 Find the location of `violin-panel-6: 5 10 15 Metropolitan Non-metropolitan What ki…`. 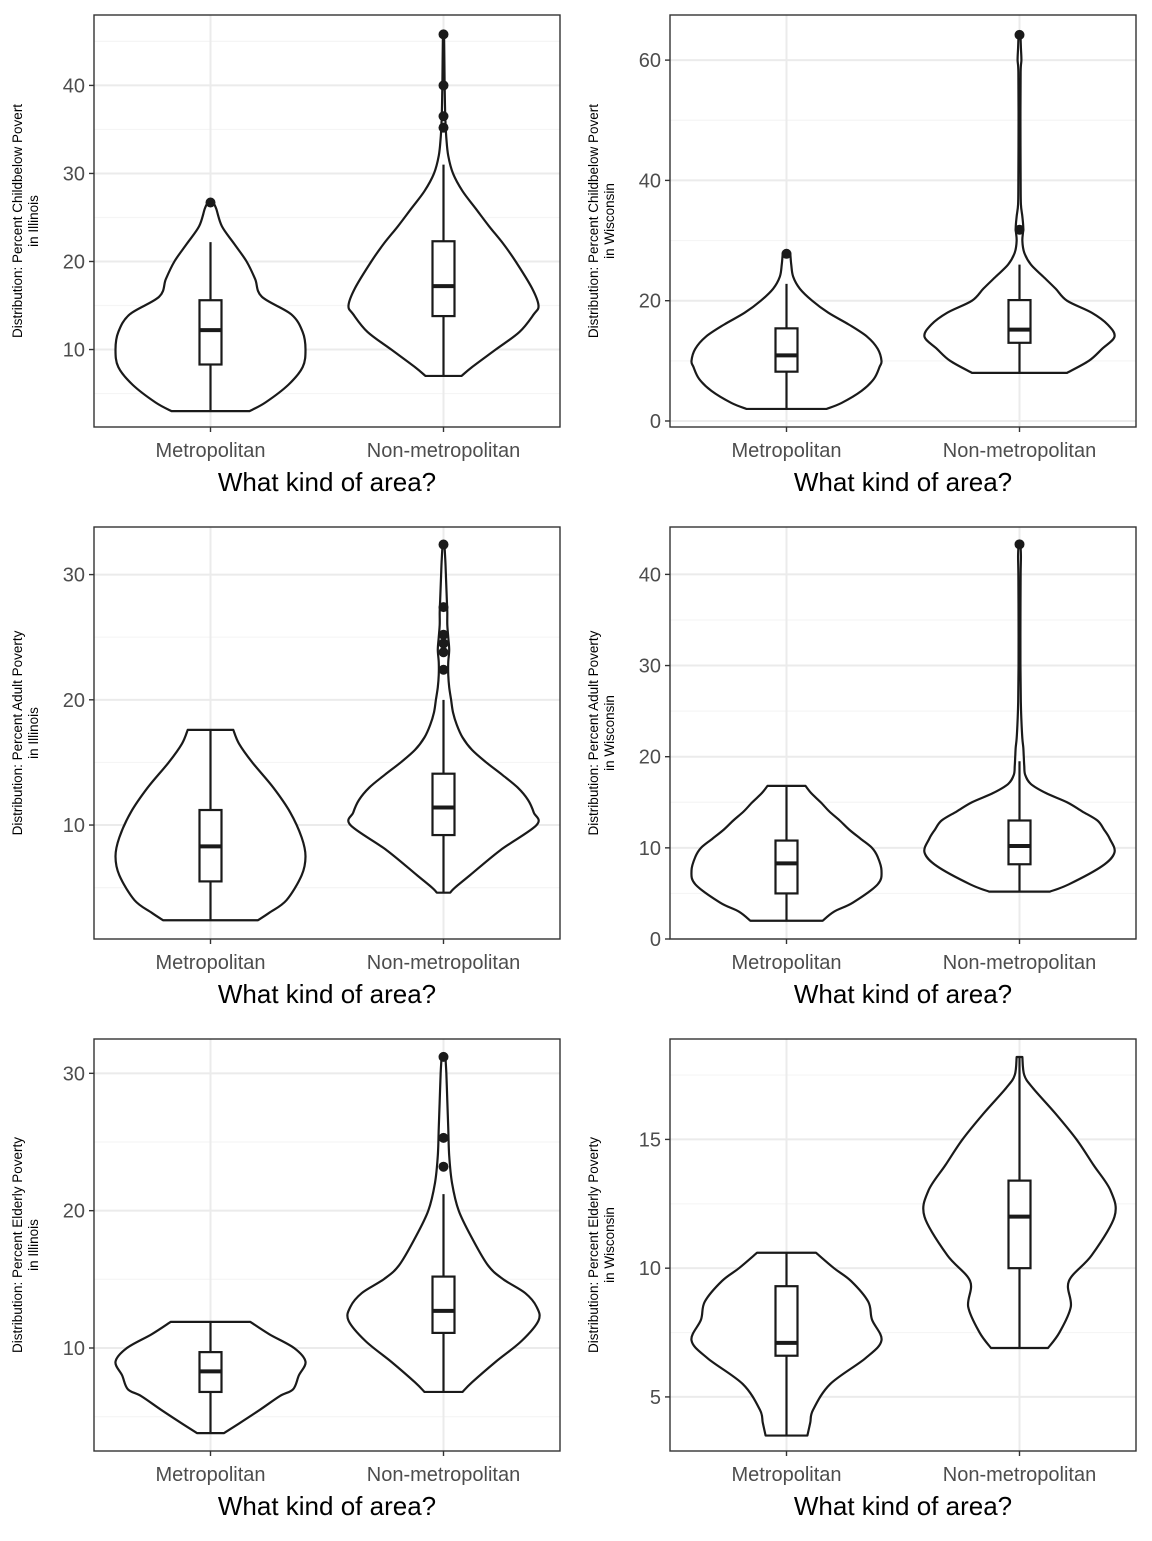

violin-panel-6: 5 10 15 Metropolitan Non-metropolitan What ki… is located at coordinates (861, 1279).